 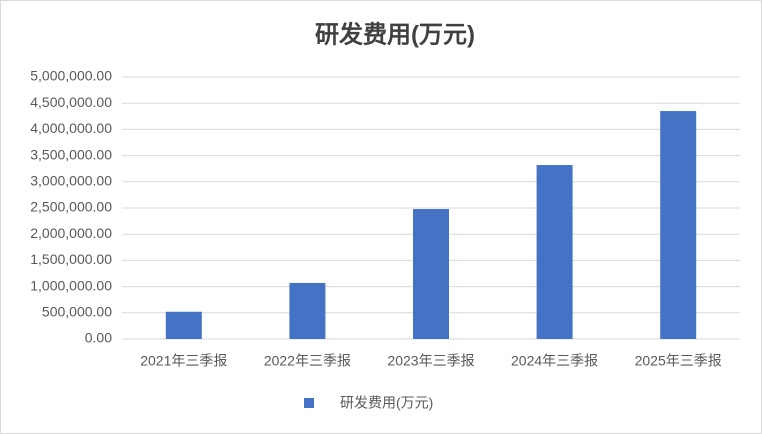 What do you see at coordinates (71, 128) in the screenshot?
I see `y-tick-label: 4,000,000.00` at bounding box center [71, 128].